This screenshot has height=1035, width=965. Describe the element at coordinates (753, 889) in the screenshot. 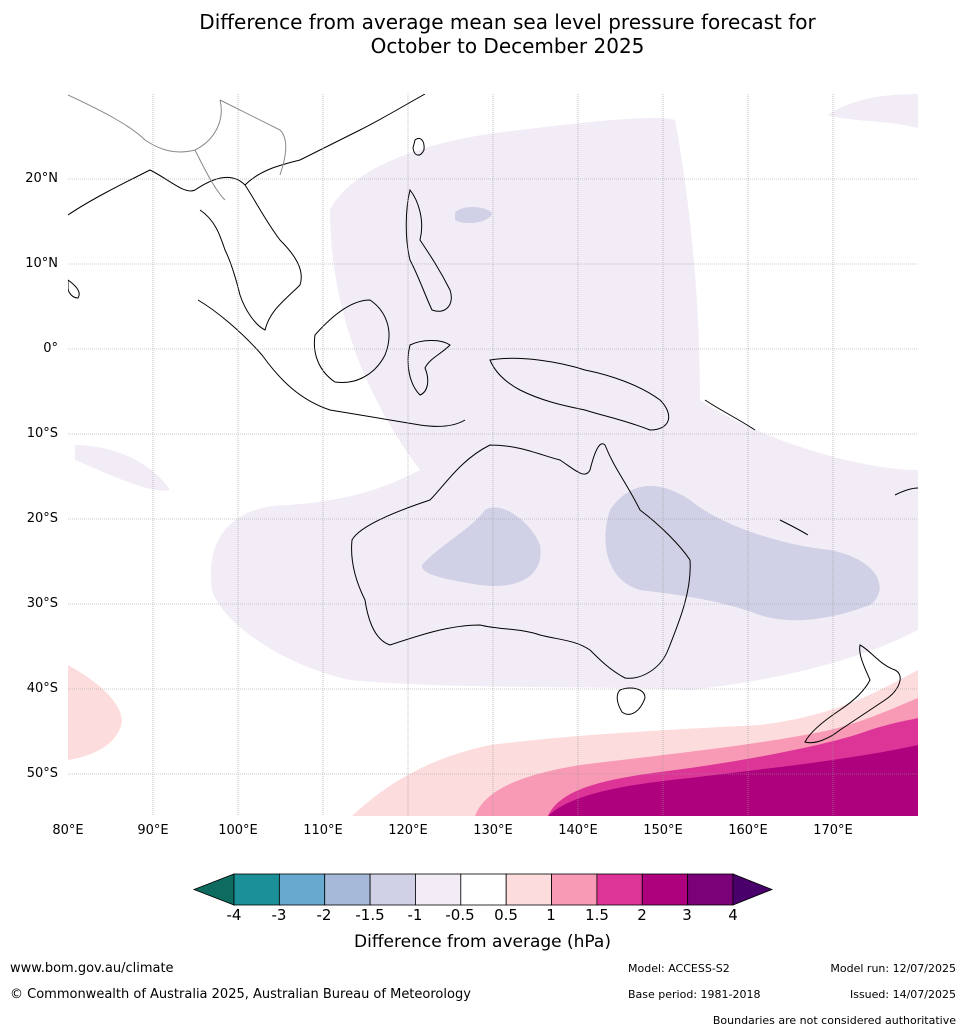

I see `colorbar-extend-high` at that location.